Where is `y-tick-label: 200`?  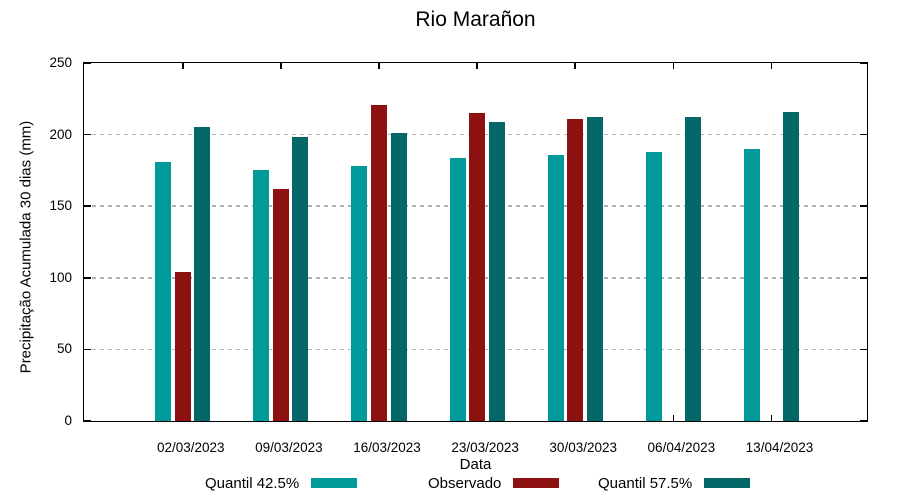
y-tick-label: 200 is located at coordinates (60, 134).